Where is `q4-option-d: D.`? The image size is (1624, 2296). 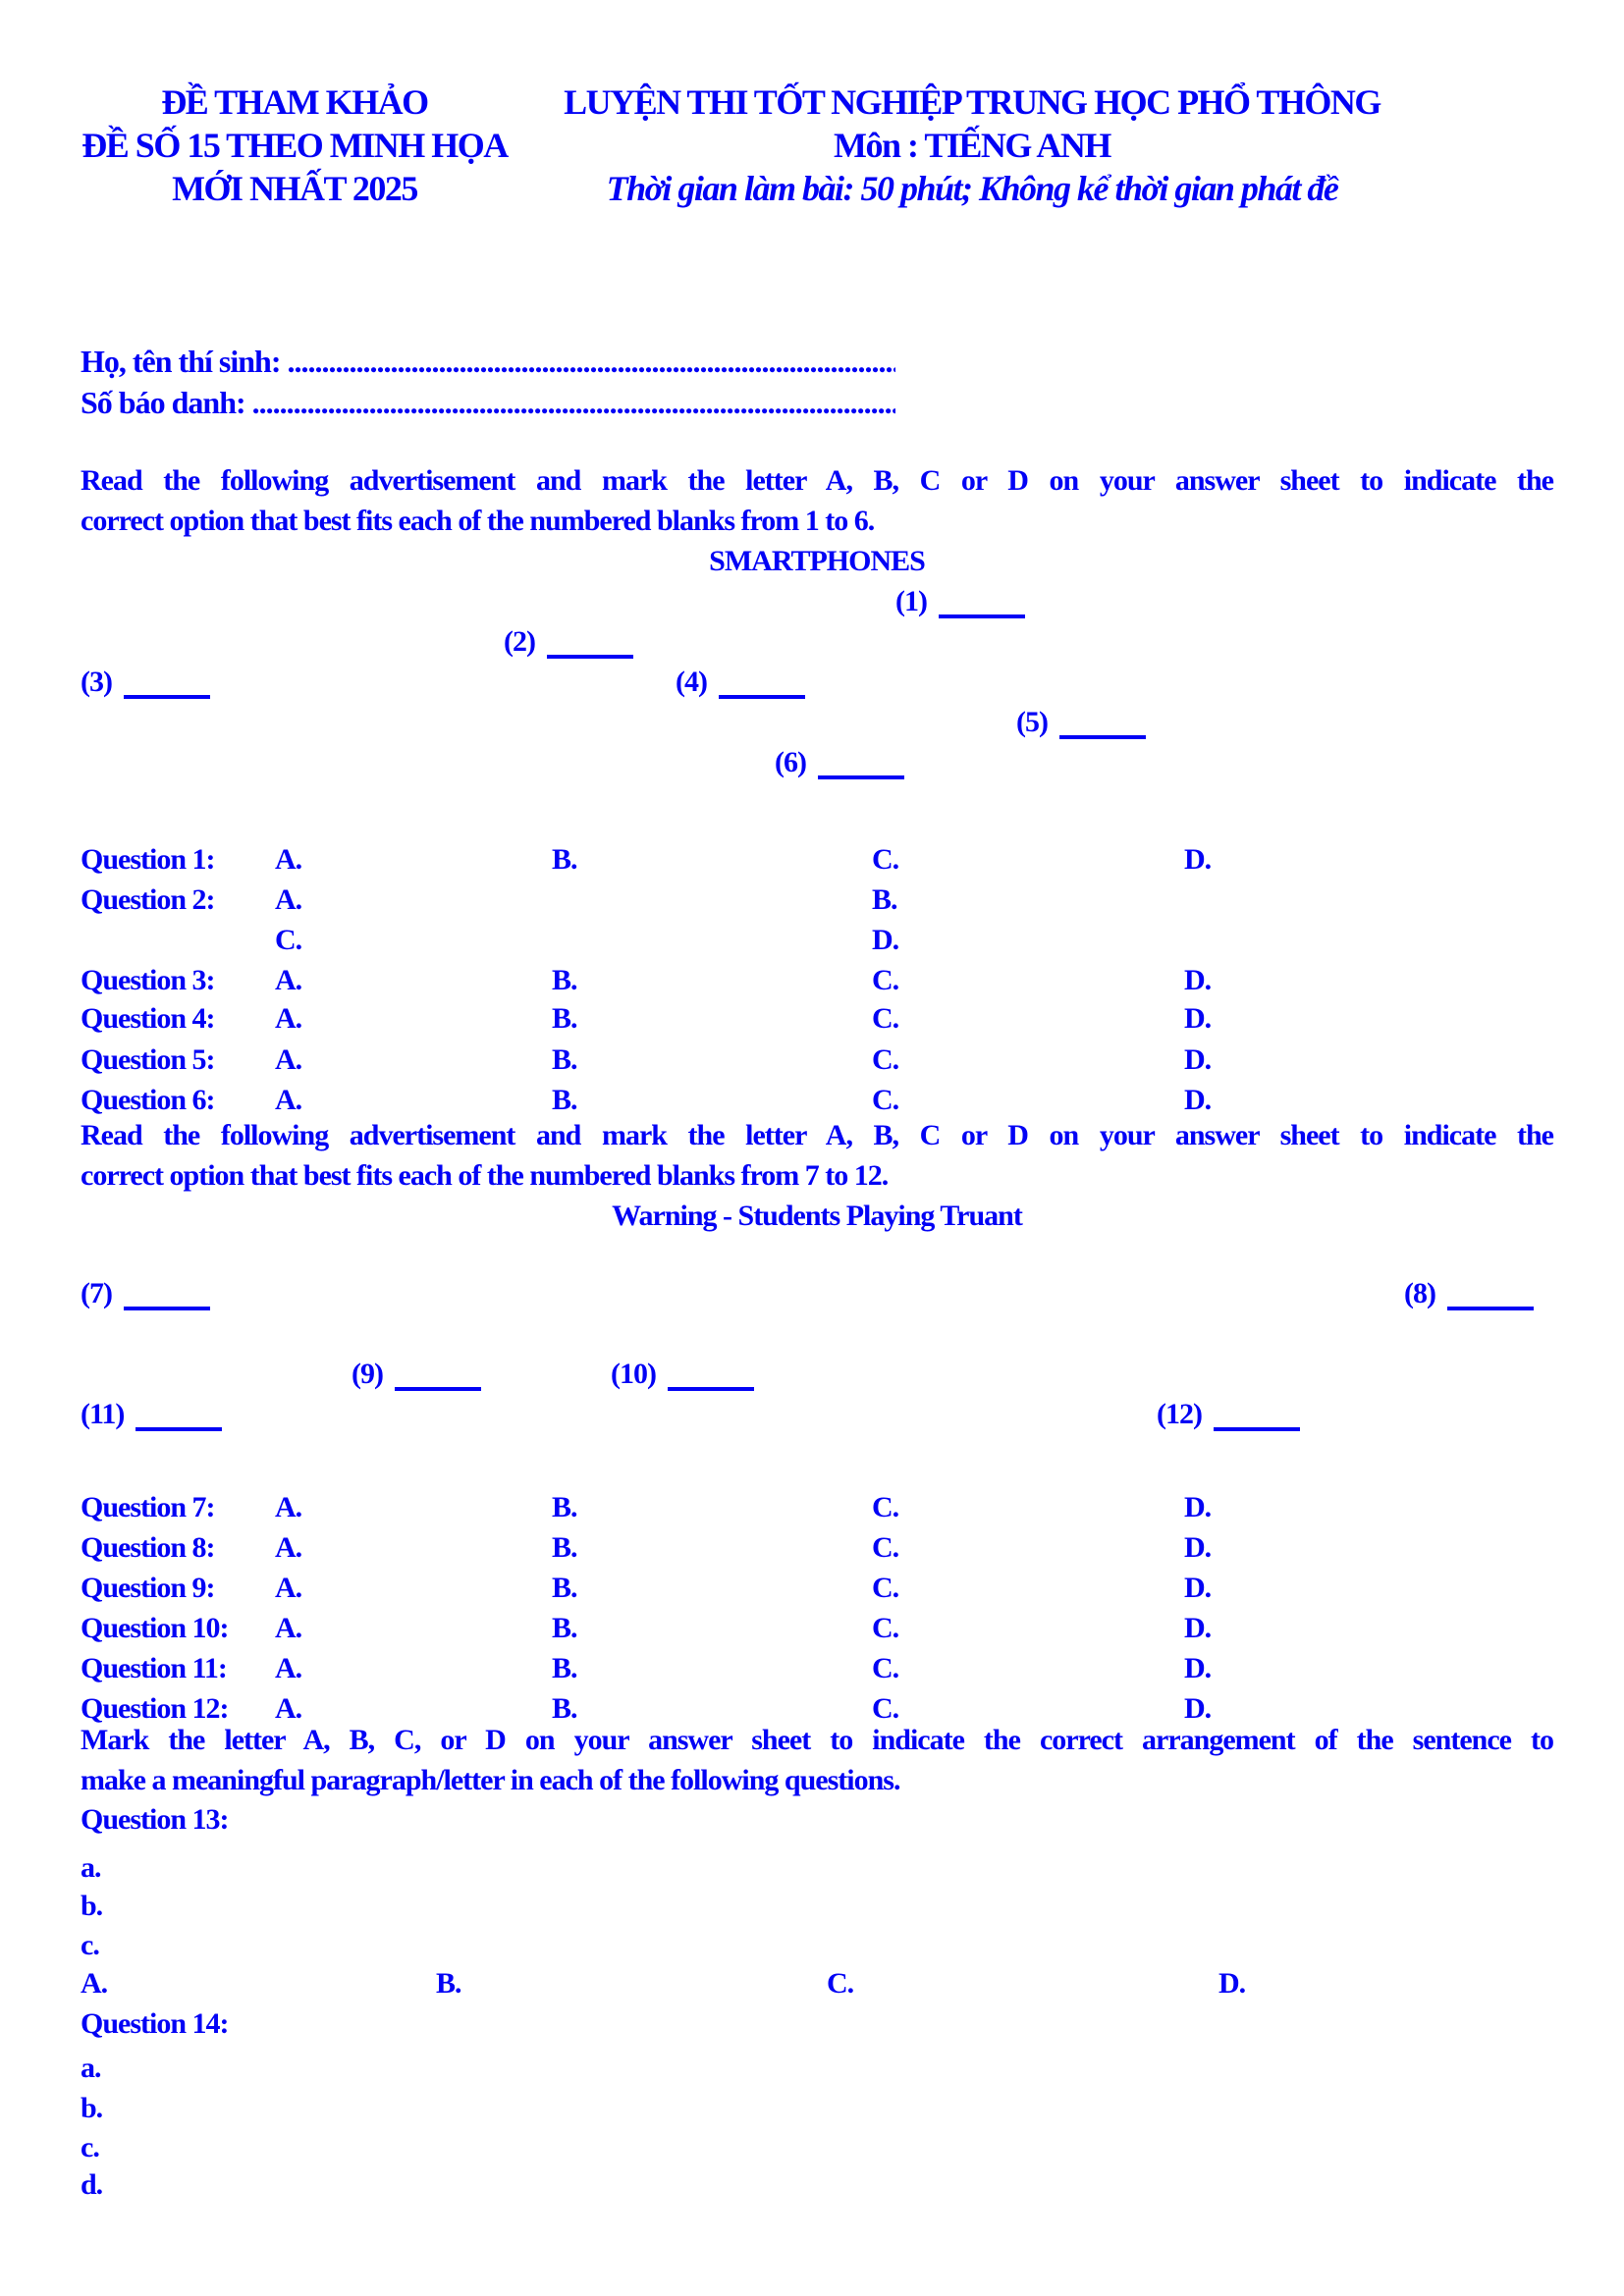 q4-option-d: D. is located at coordinates (1198, 1018).